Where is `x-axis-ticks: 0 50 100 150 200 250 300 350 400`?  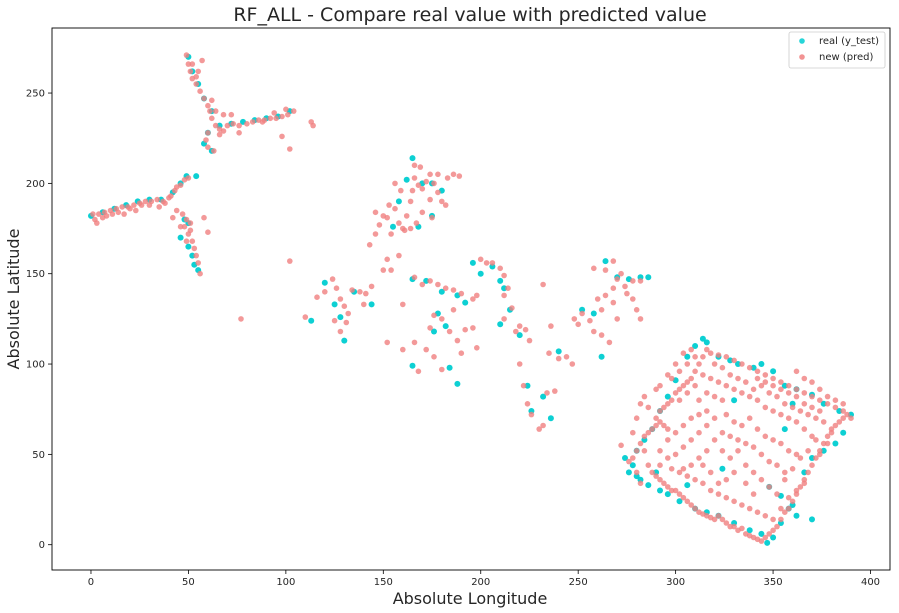
x-axis-ticks: 0 50 100 150 200 250 300 350 400 is located at coordinates (484, 579).